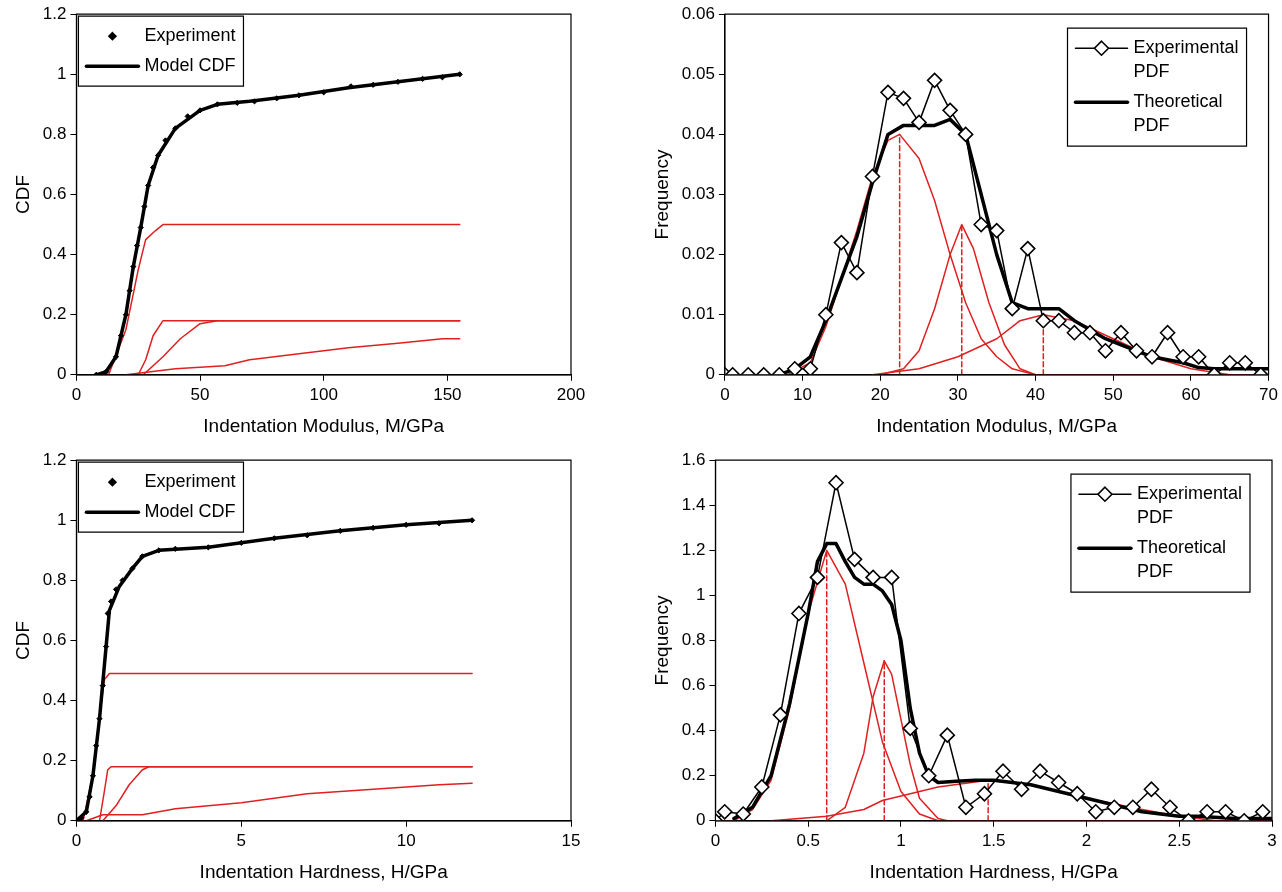 This screenshot has width=1282, height=892. I want to click on x-tick-label: 3, so click(1272, 840).